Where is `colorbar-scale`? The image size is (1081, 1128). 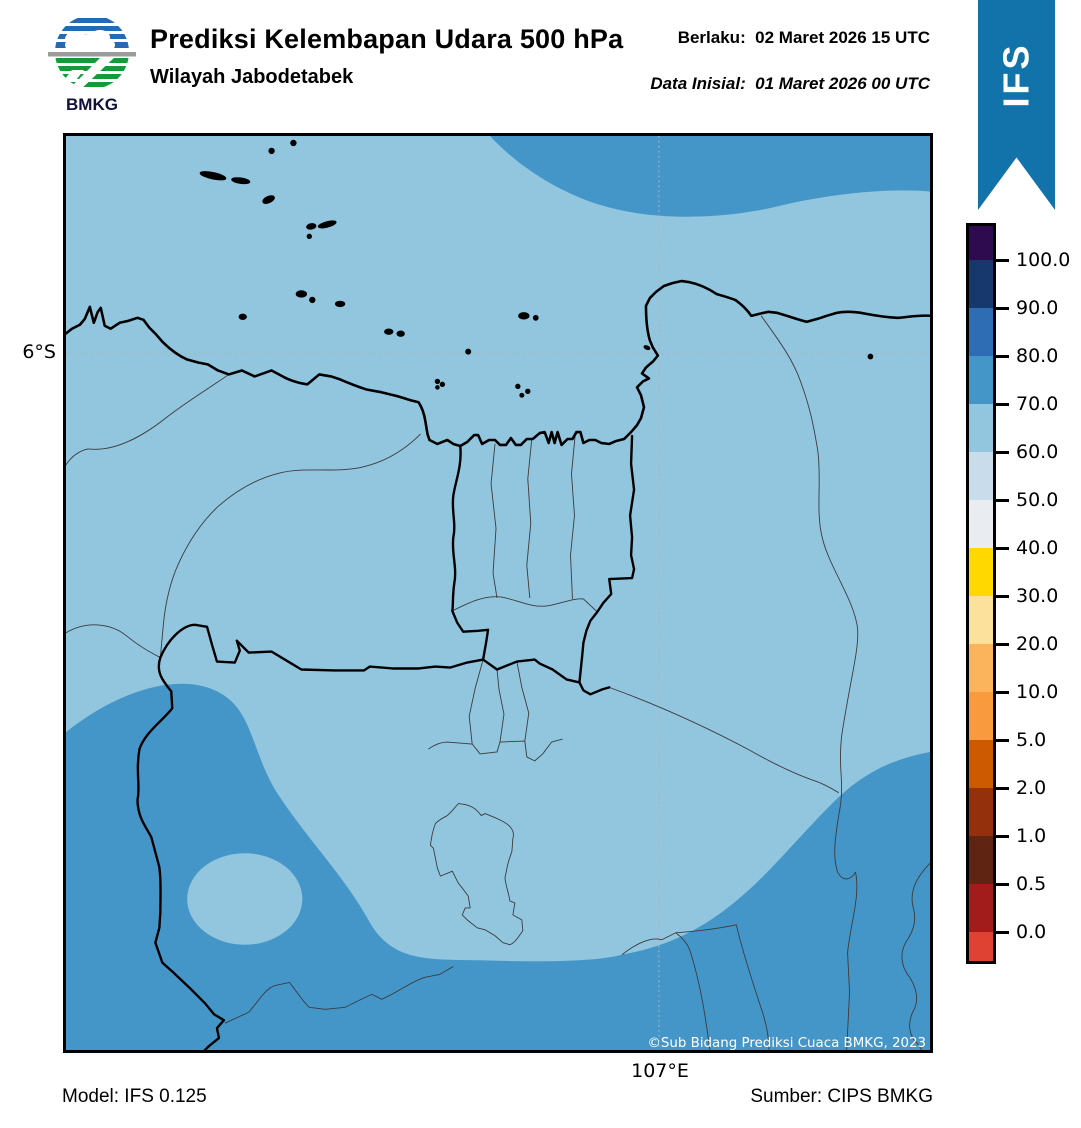
colorbar-scale is located at coordinates (981, 593).